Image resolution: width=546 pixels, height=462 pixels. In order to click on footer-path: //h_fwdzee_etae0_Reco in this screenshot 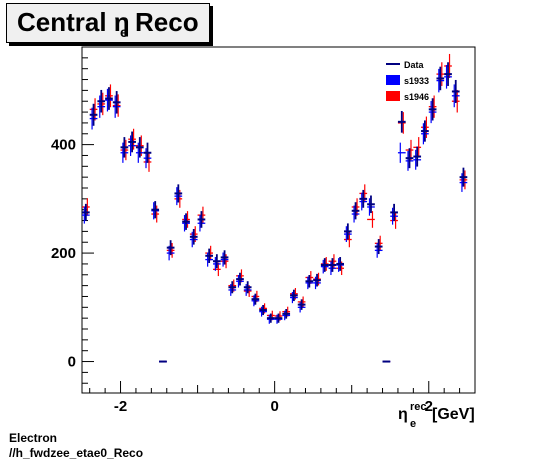, I will do `click(76, 453)`.